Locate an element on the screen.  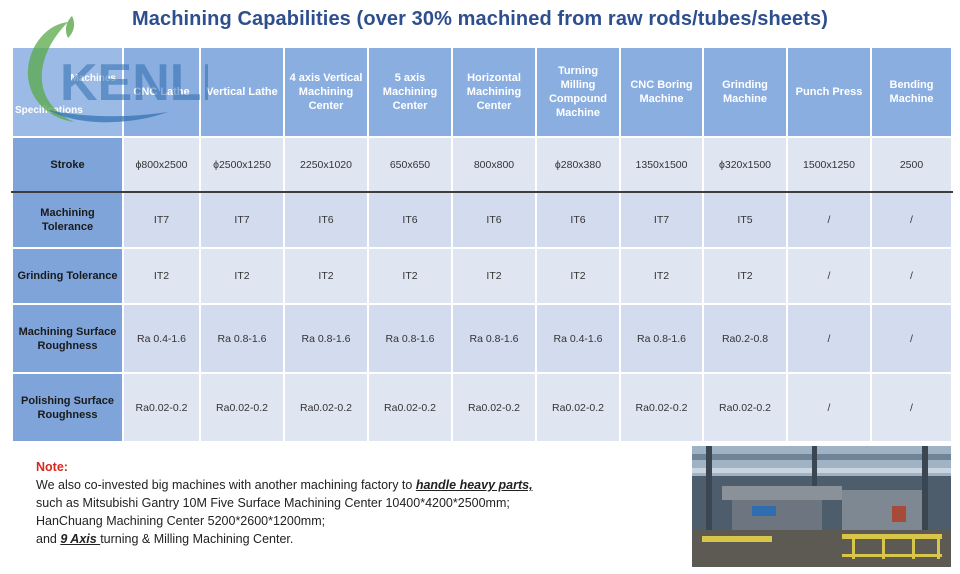
column-header: Horizontal Machining Center is located at coordinates (494, 92).